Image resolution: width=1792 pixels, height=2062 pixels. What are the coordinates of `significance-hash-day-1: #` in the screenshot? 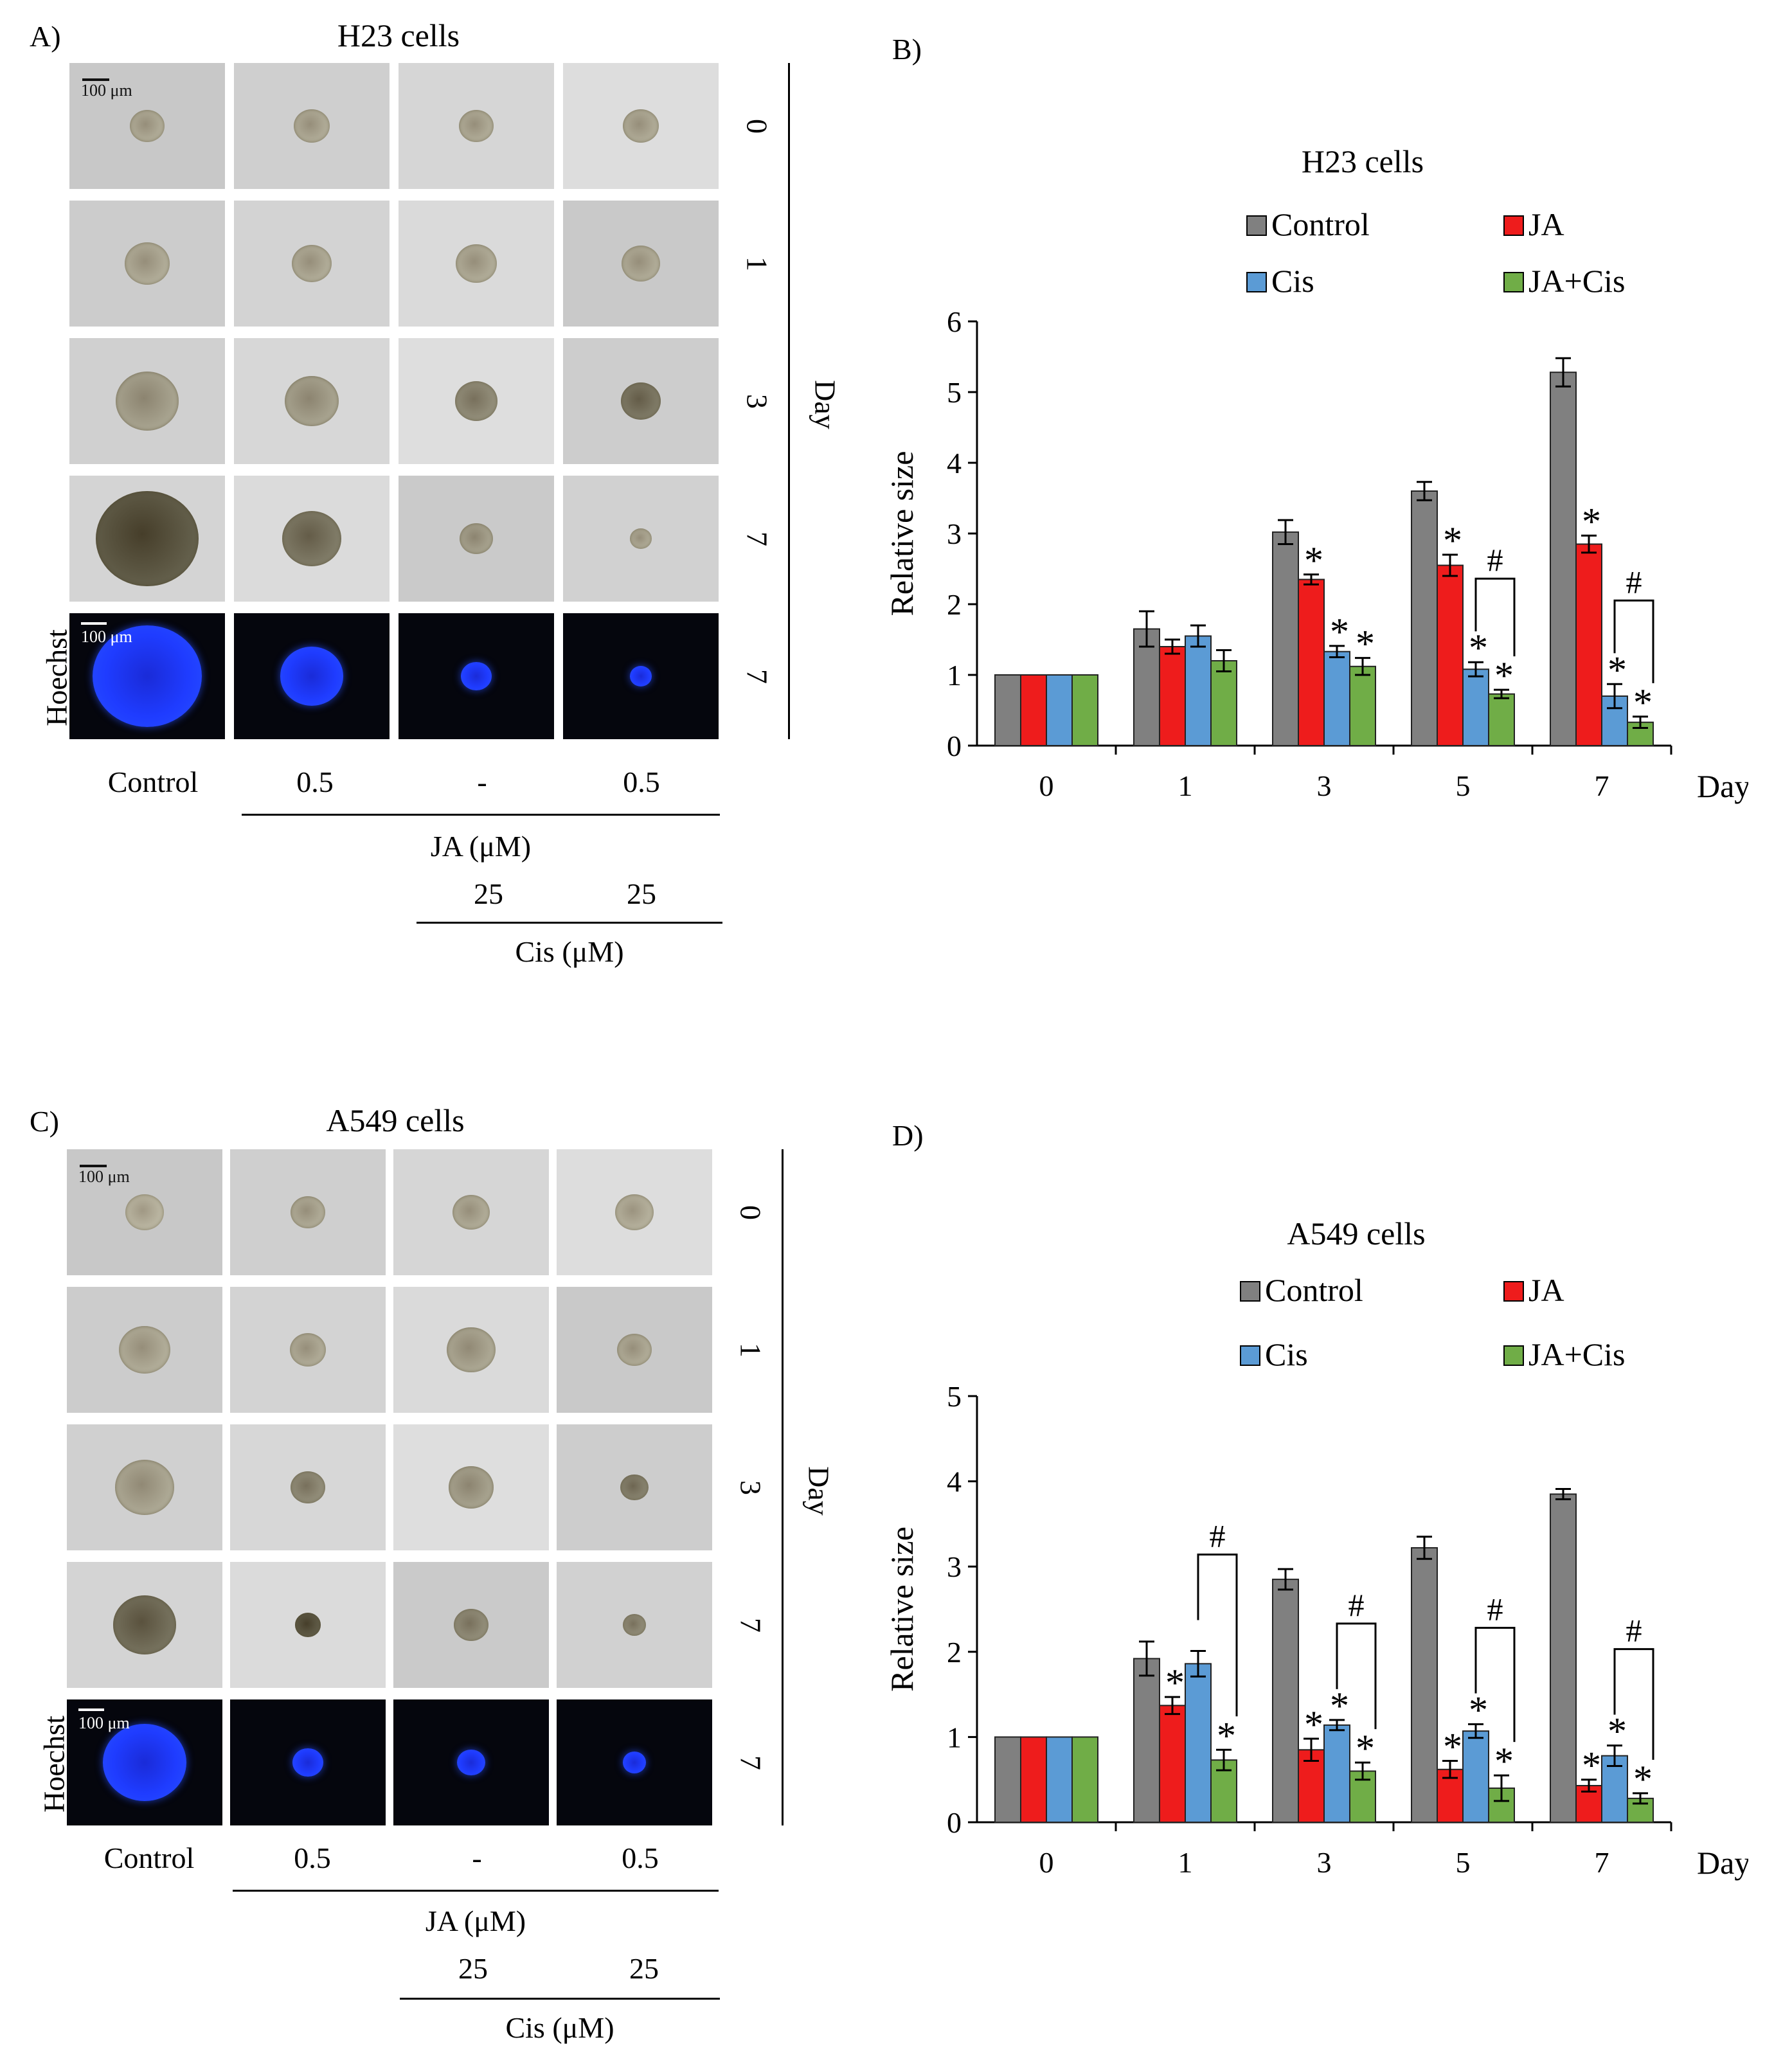 It's located at (1218, 1536).